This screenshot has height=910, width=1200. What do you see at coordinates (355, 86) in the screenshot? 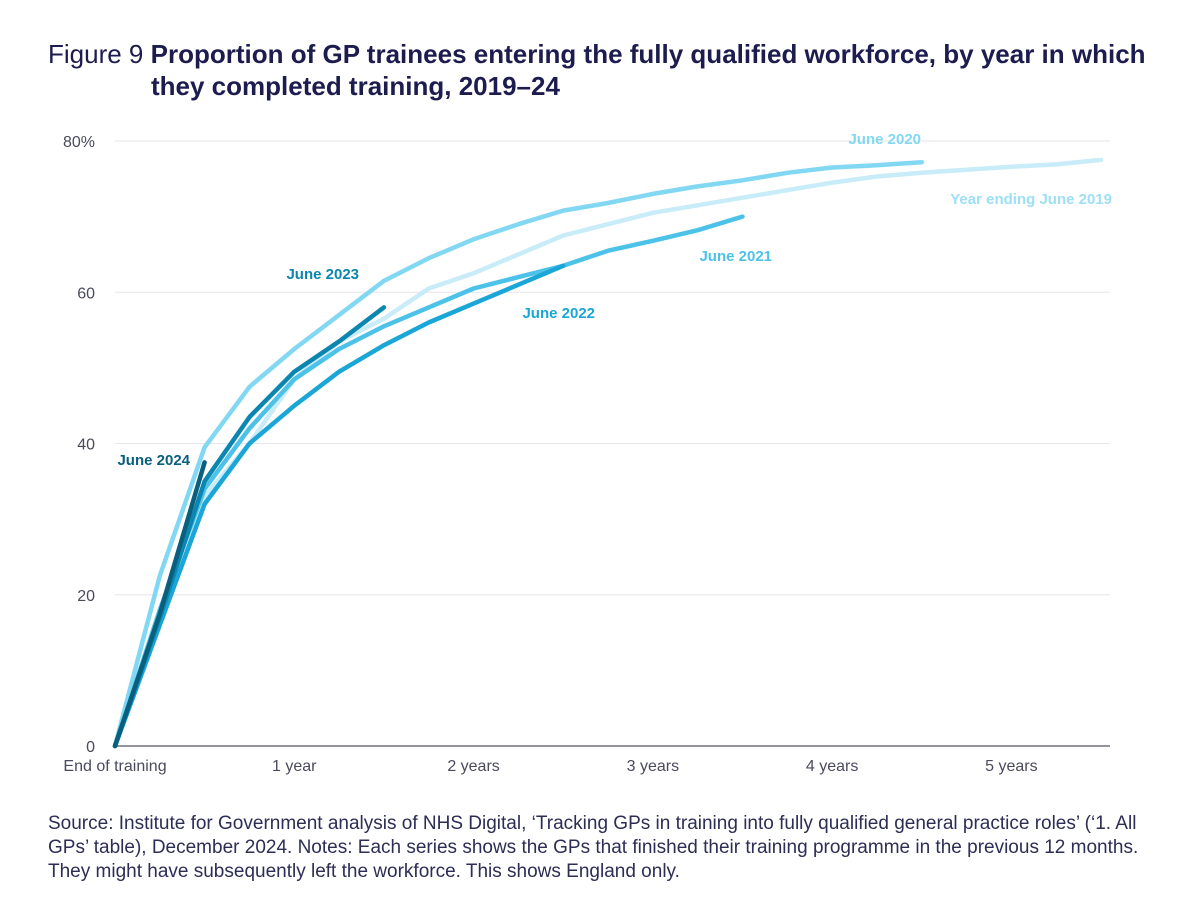
I see `figure-title-line-2: they completed training, 2019–24` at bounding box center [355, 86].